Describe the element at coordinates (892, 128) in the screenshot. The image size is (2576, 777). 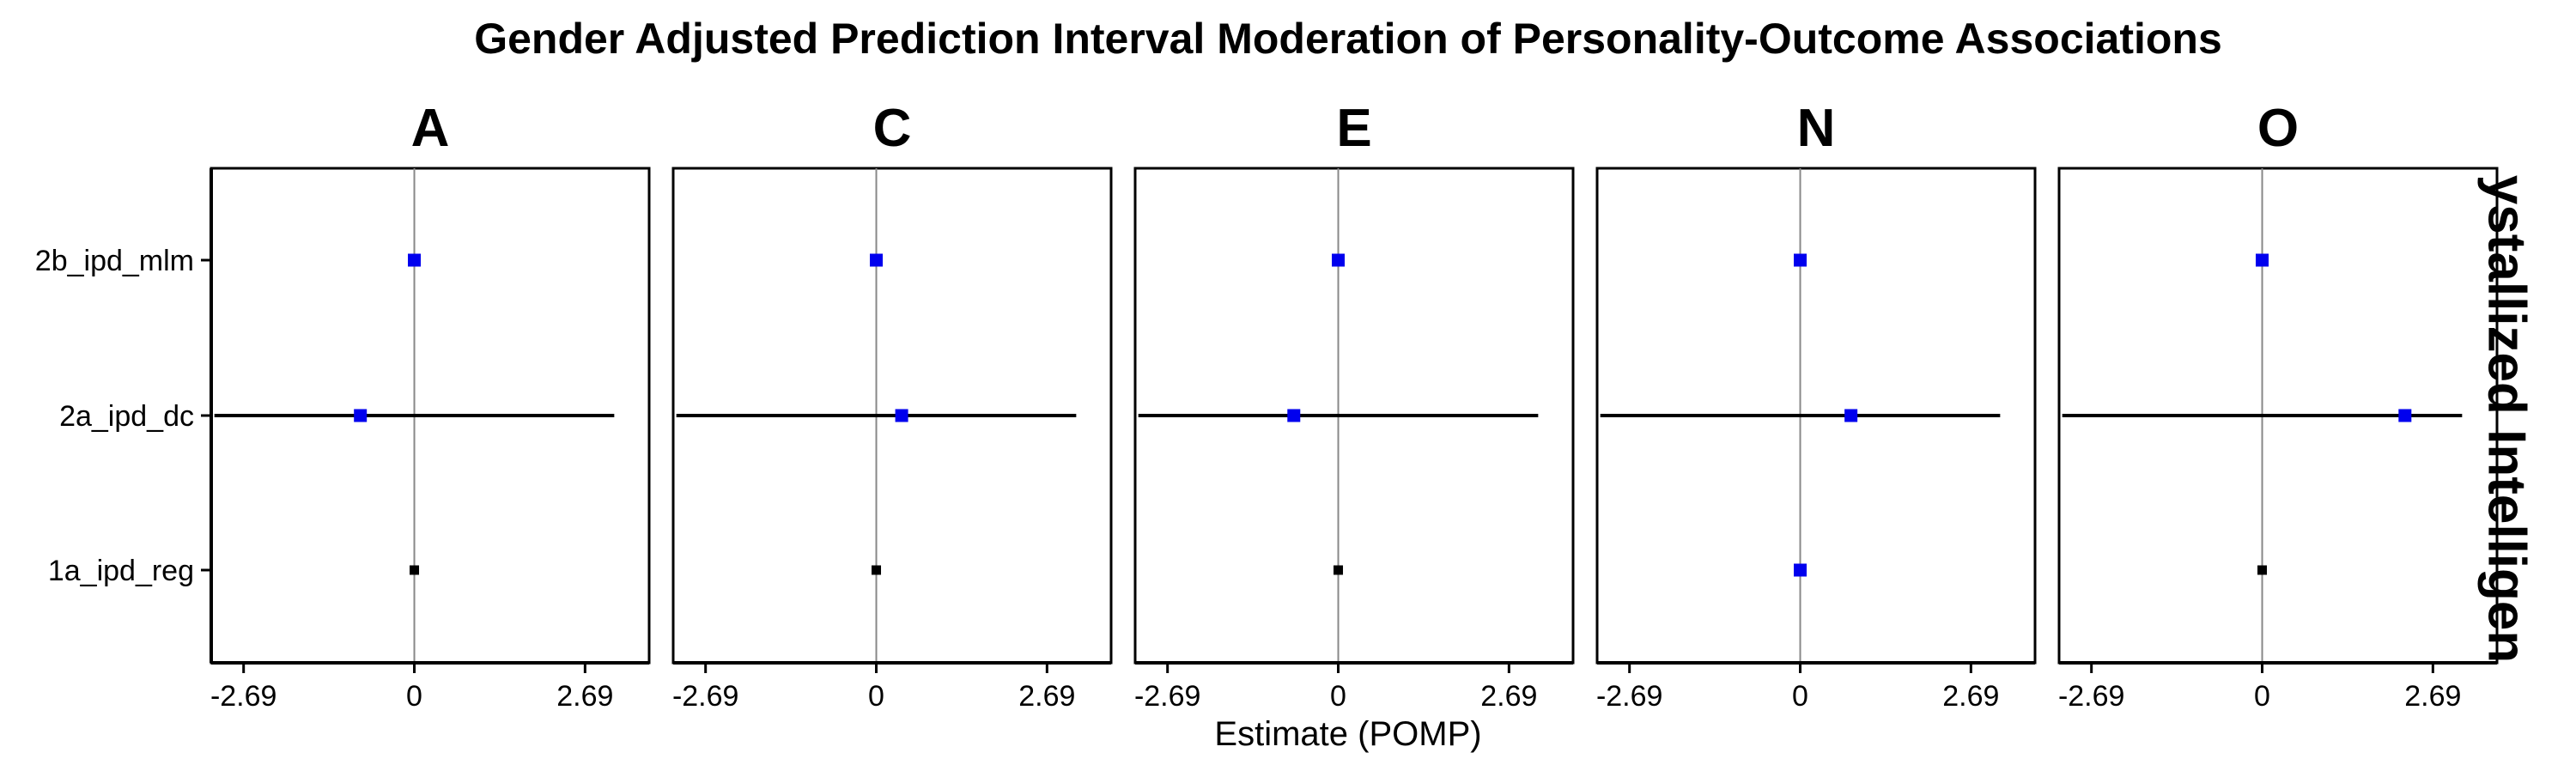
I see `facet-label: C` at that location.